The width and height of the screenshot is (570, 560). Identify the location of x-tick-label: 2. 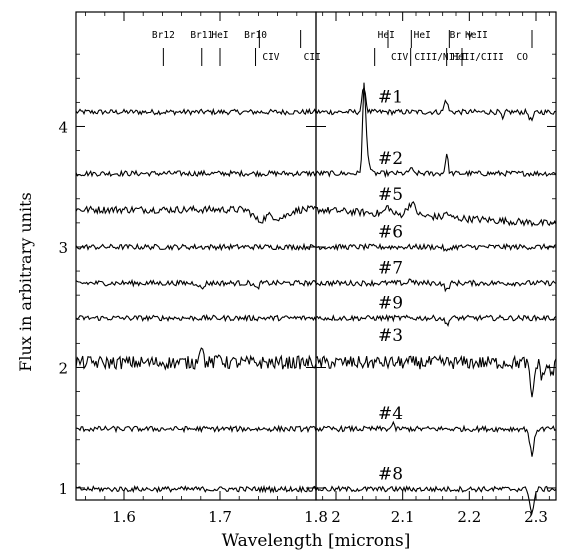
(336, 517).